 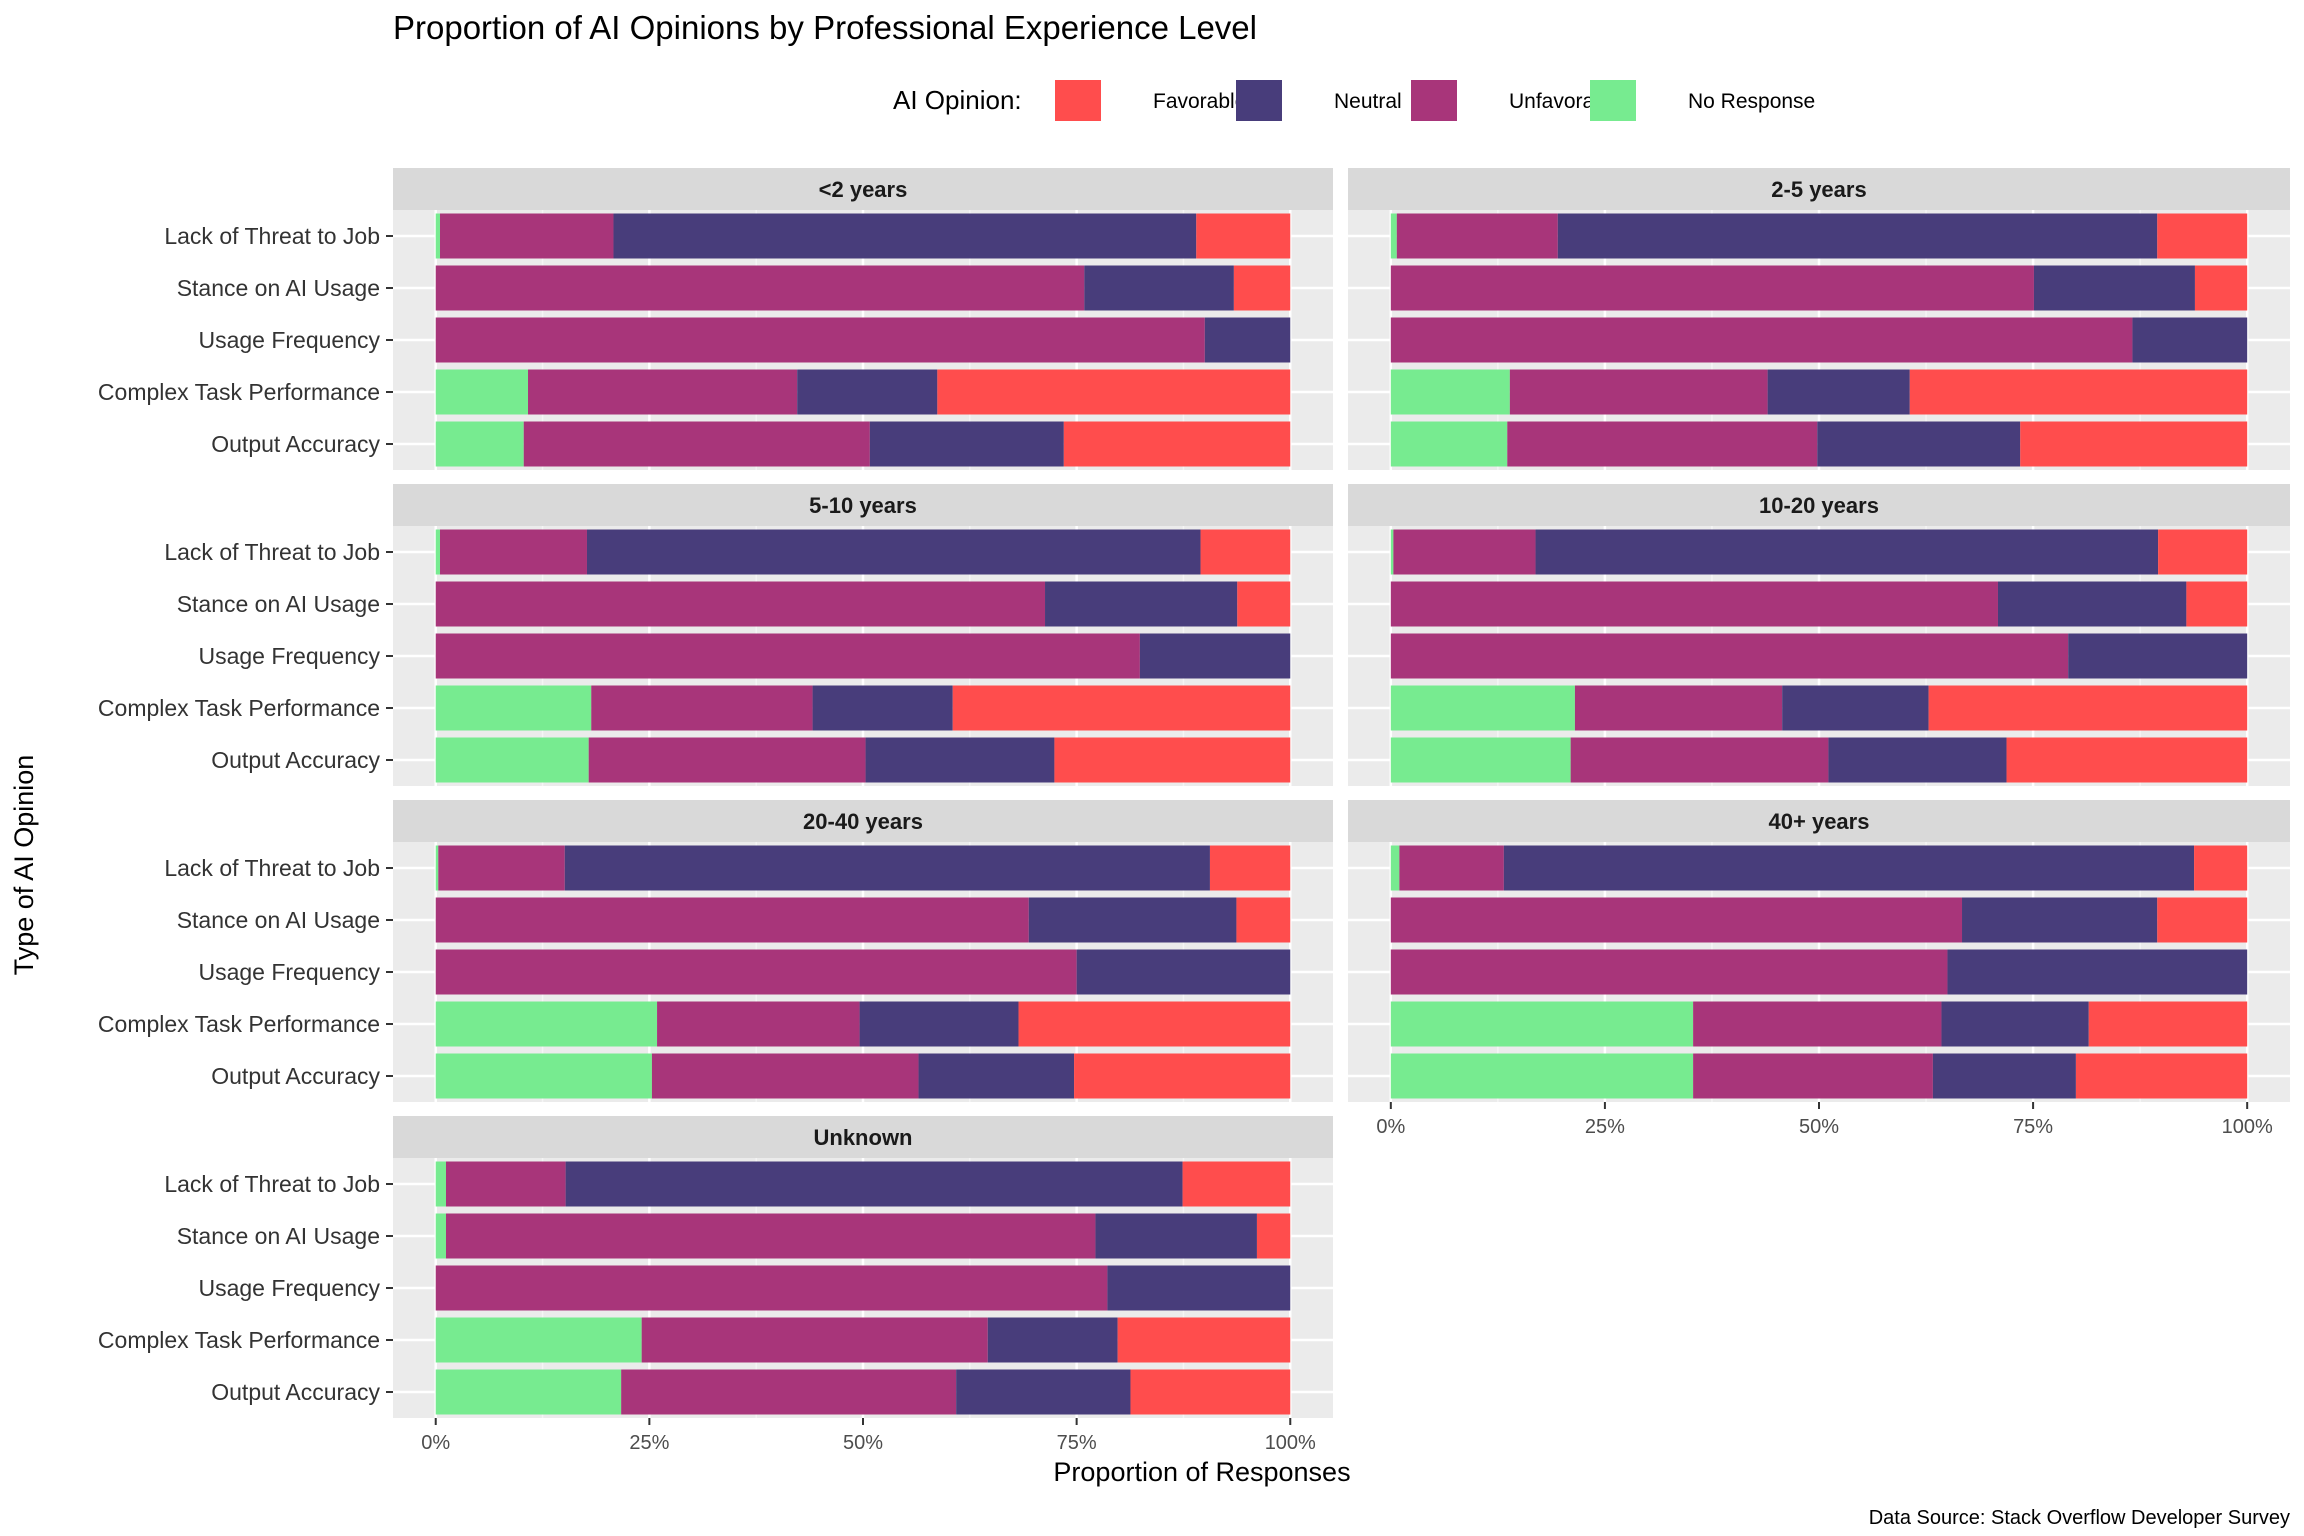 I want to click on legend-label-no-response: No Response, so click(x=1751, y=101).